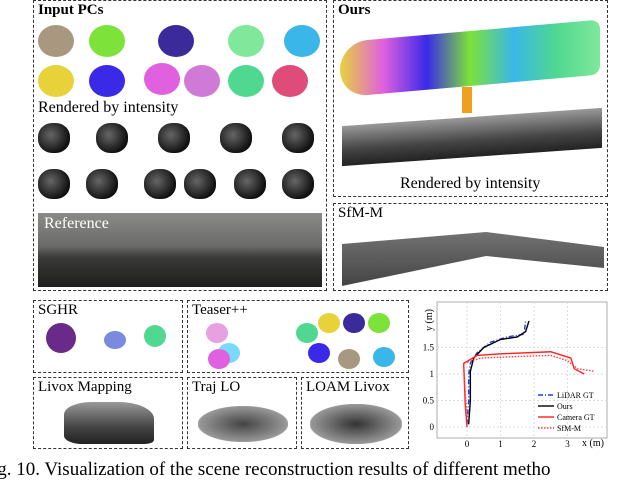  I want to click on y-tick-label: 0, so click(432, 427).